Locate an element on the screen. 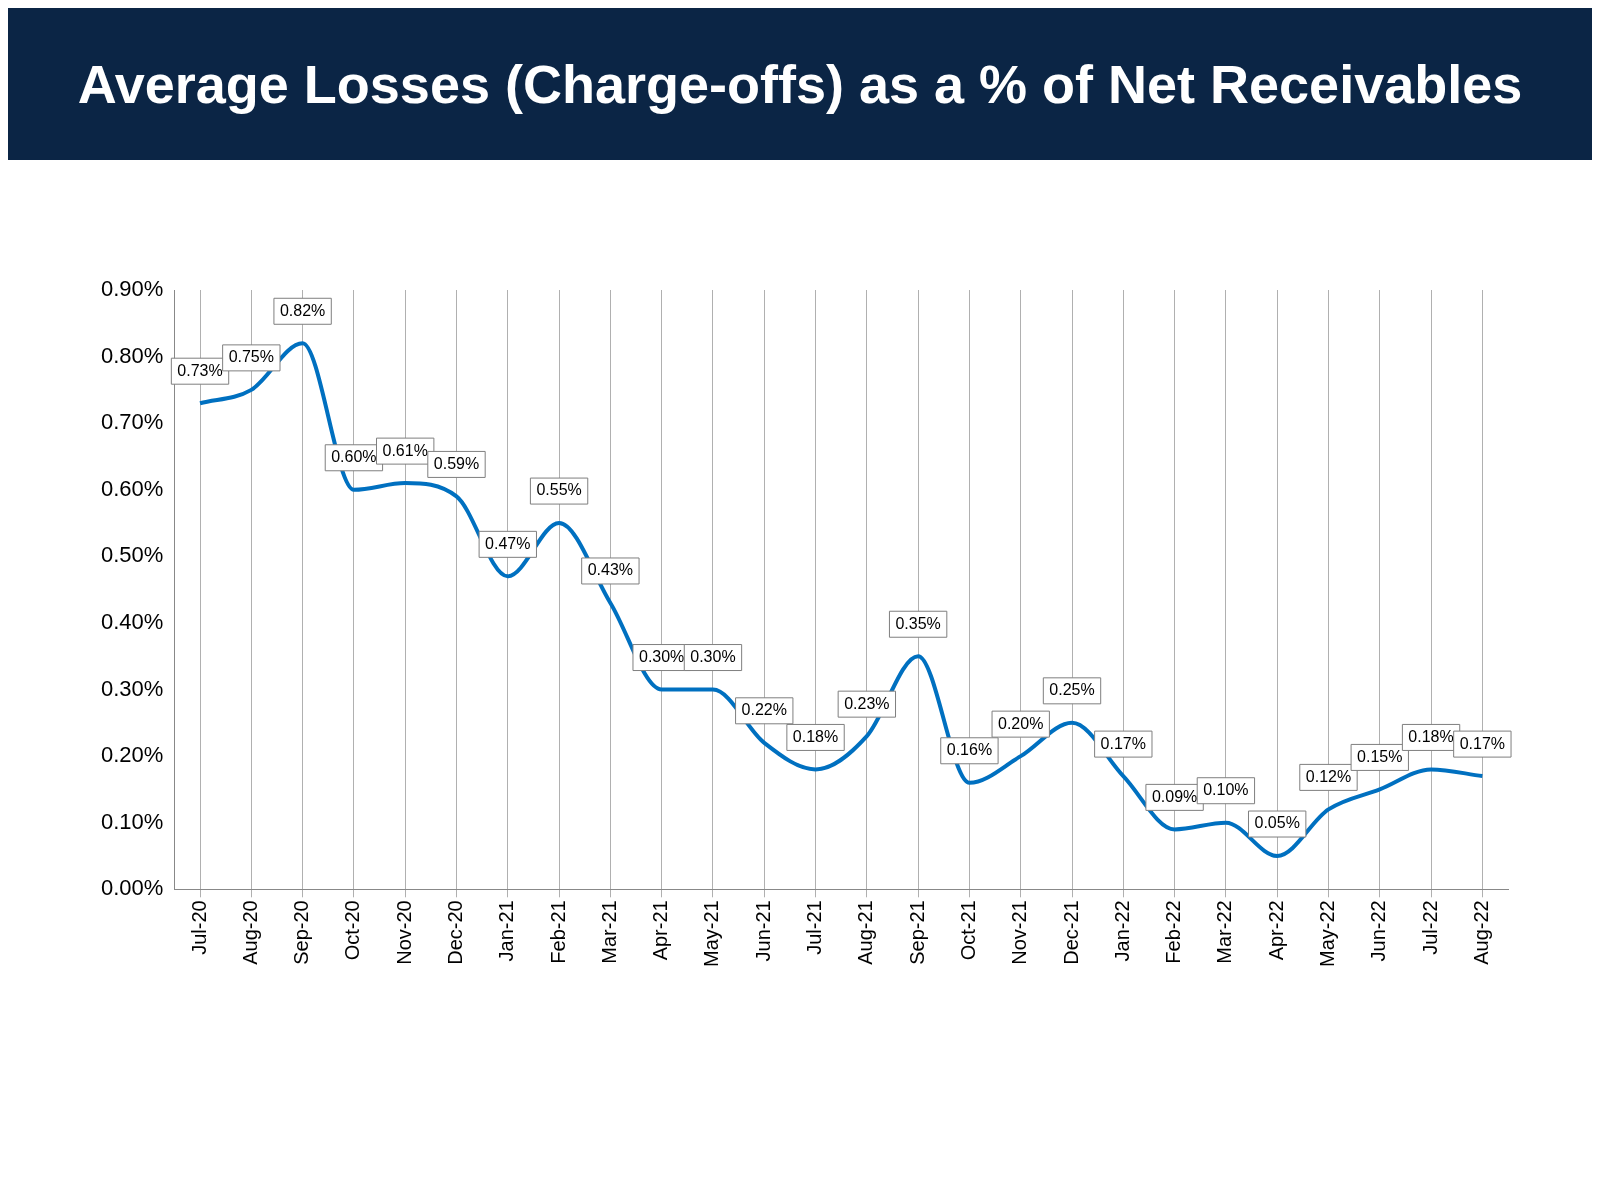 This screenshot has width=1600, height=1200. x-tick-label: Apr-22 is located at coordinates (1275, 930).